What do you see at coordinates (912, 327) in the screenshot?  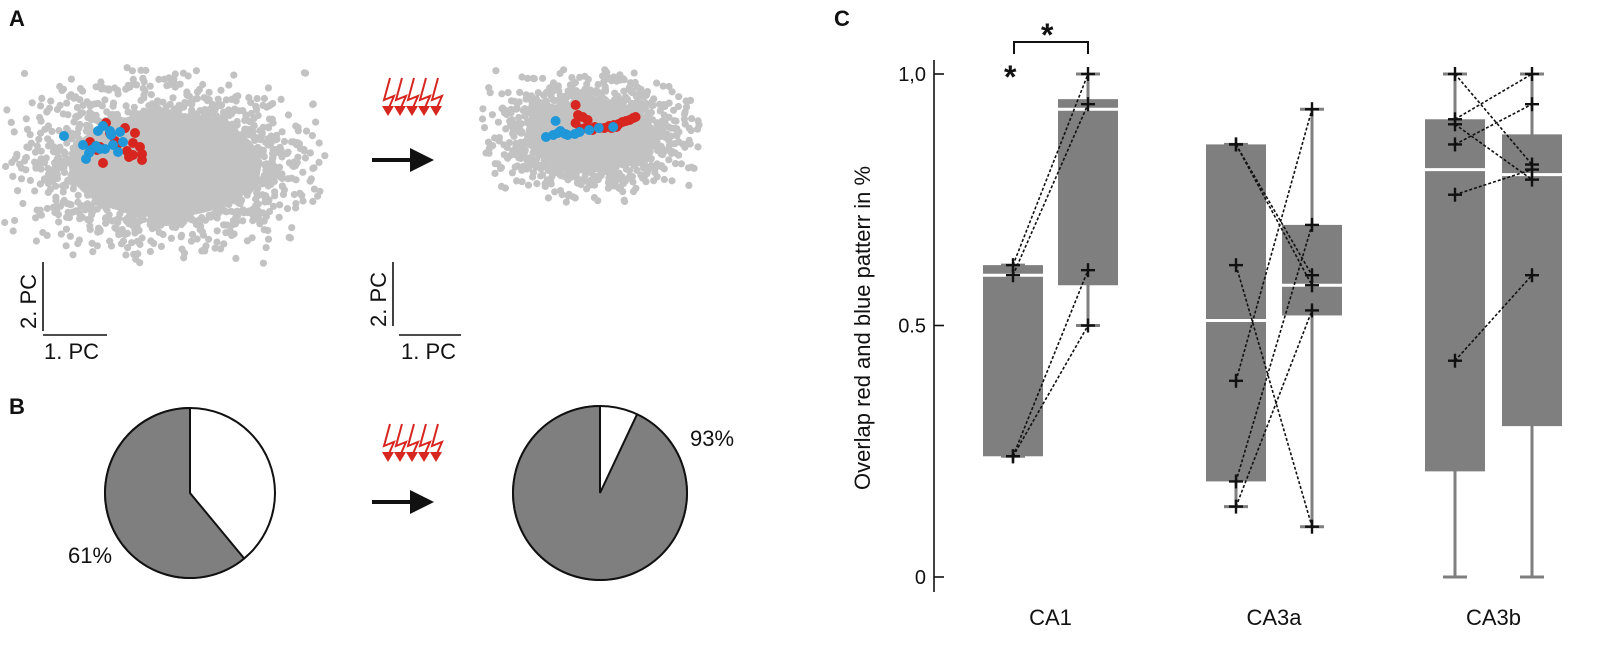 I see `y-tick-label: 0.5` at bounding box center [912, 327].